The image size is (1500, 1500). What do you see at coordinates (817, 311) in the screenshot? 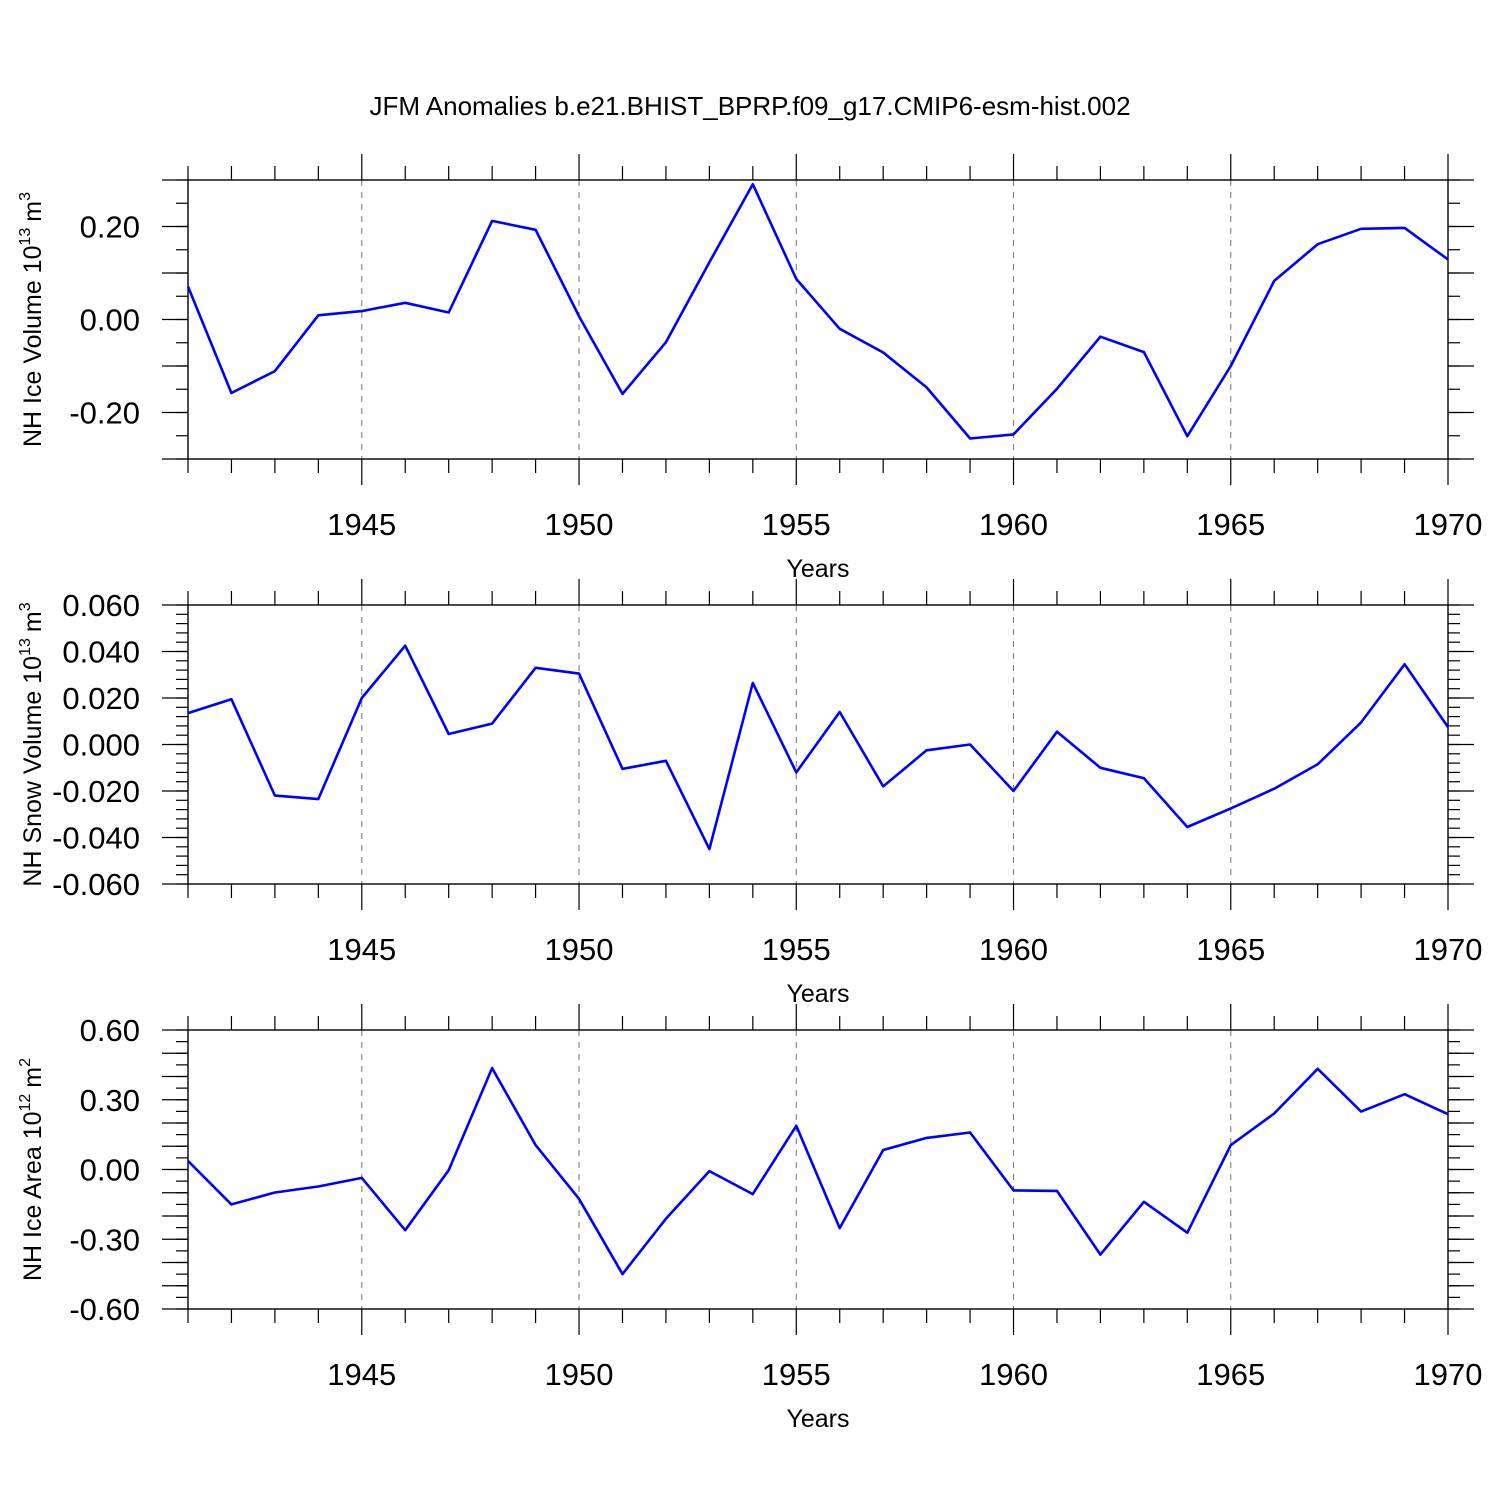
I see `series-line-ice-volume` at bounding box center [817, 311].